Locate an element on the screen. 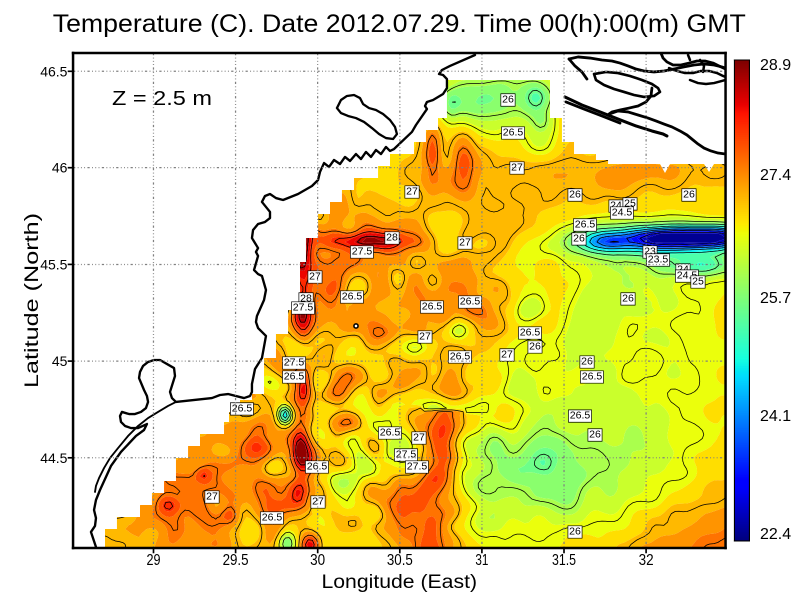 The width and height of the screenshot is (800, 600). svg-text: 25.7 is located at coordinates (775, 298).